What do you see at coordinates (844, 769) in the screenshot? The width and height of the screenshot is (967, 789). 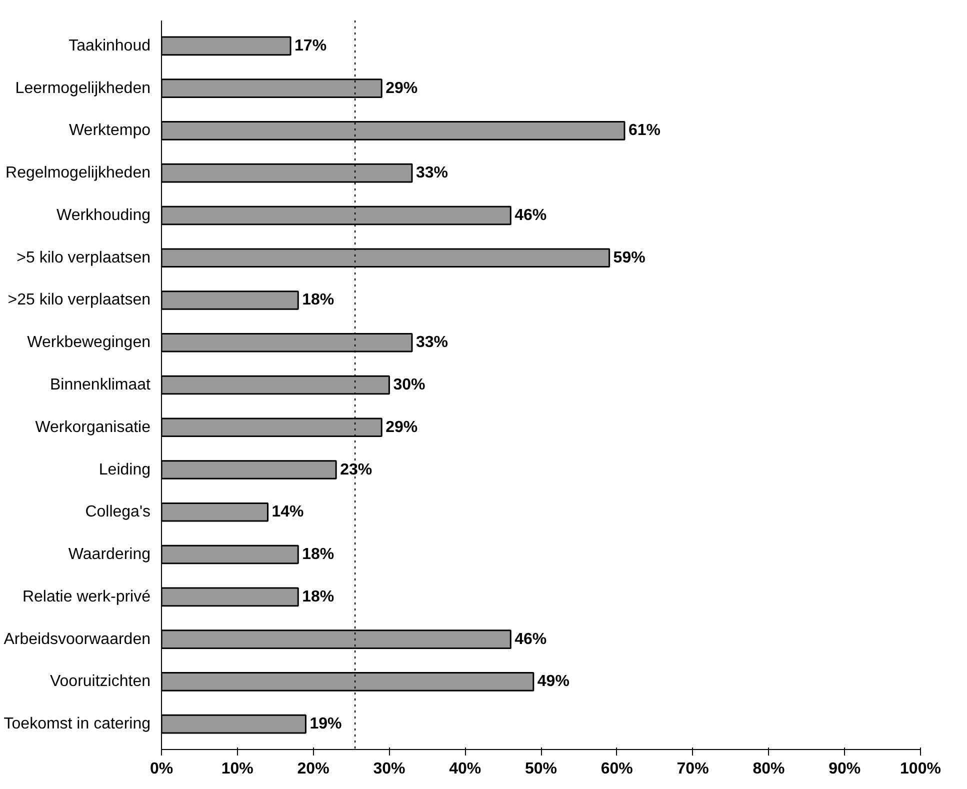 I see `x-tick-label: 90%` at bounding box center [844, 769].